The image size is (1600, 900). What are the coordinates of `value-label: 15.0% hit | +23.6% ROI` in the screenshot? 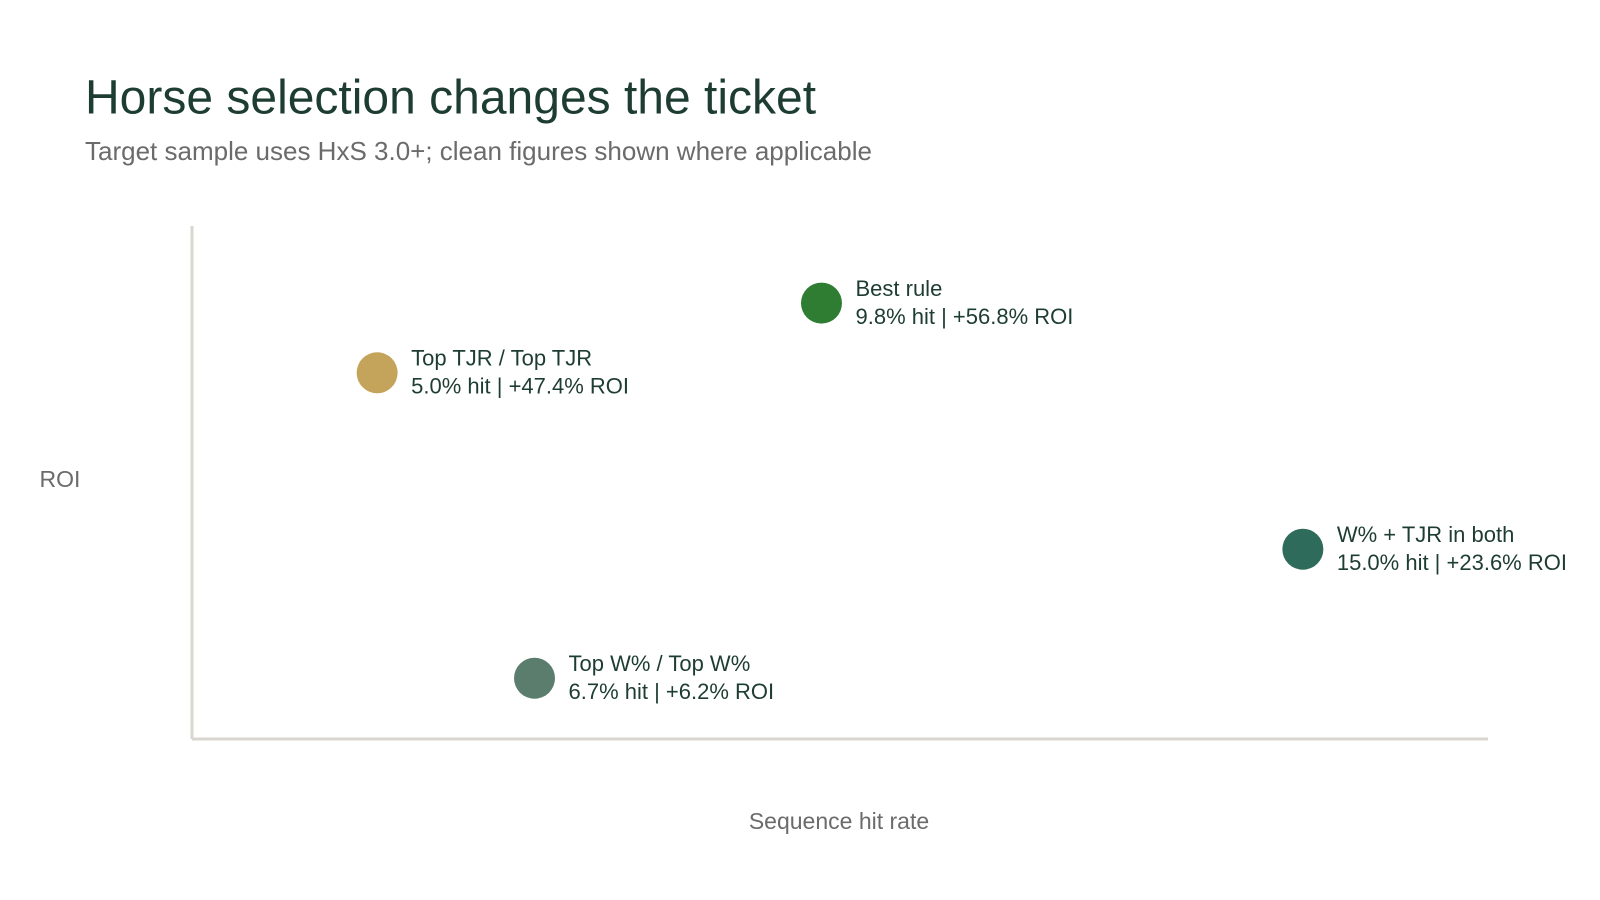 It's located at (1452, 562).